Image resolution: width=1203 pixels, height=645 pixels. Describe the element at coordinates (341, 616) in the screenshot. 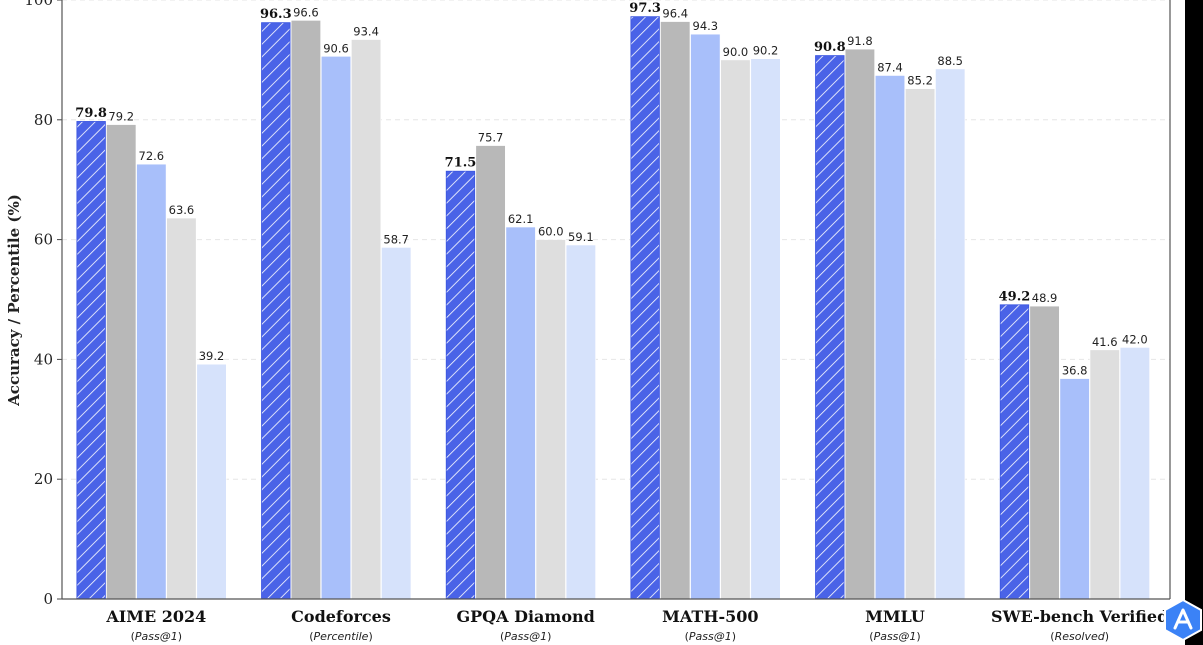

I see `category-label: Codeforces` at that location.